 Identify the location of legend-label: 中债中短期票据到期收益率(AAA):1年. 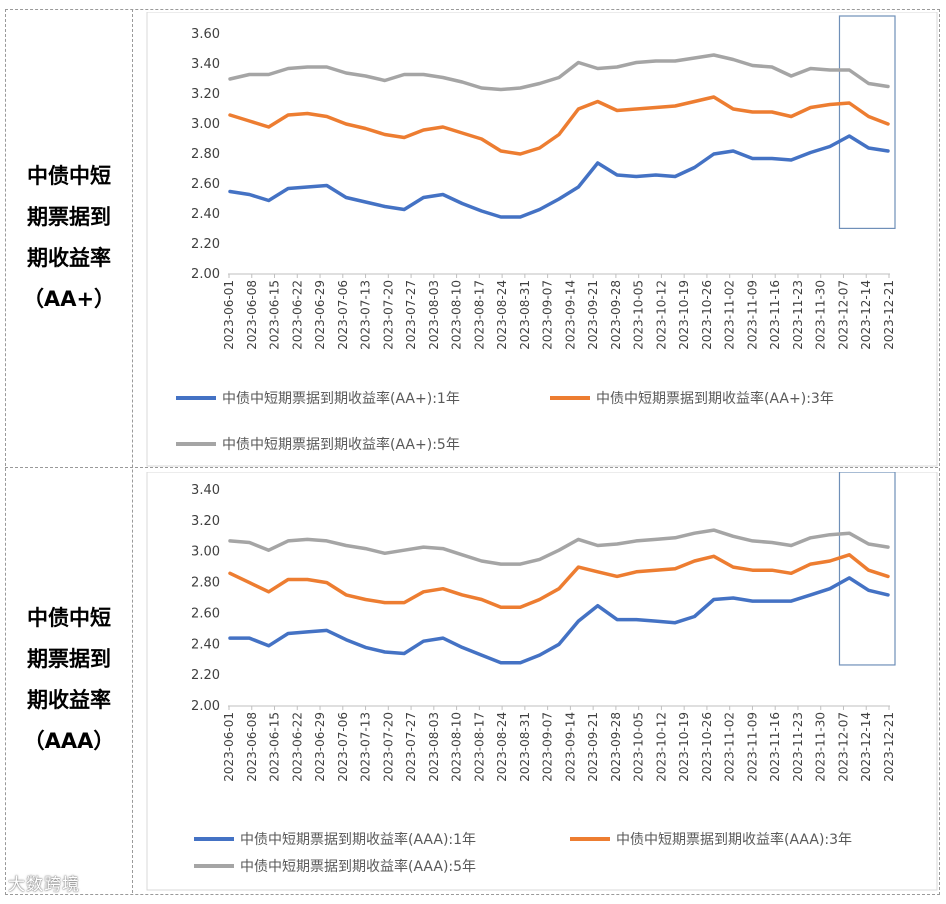
(358, 839).